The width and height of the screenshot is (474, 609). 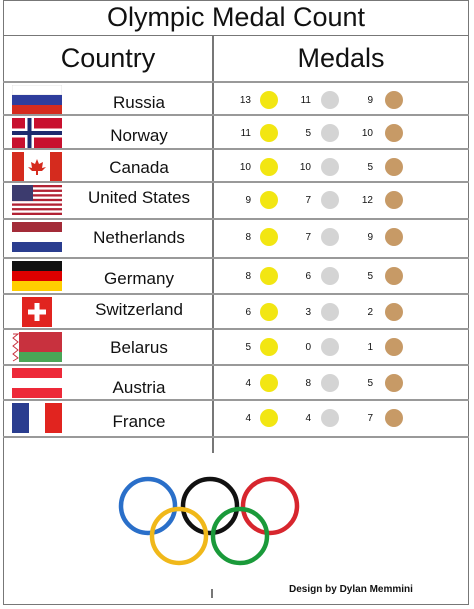 What do you see at coordinates (236, 167) in the screenshot?
I see `table-row: Canada 10 10 5` at bounding box center [236, 167].